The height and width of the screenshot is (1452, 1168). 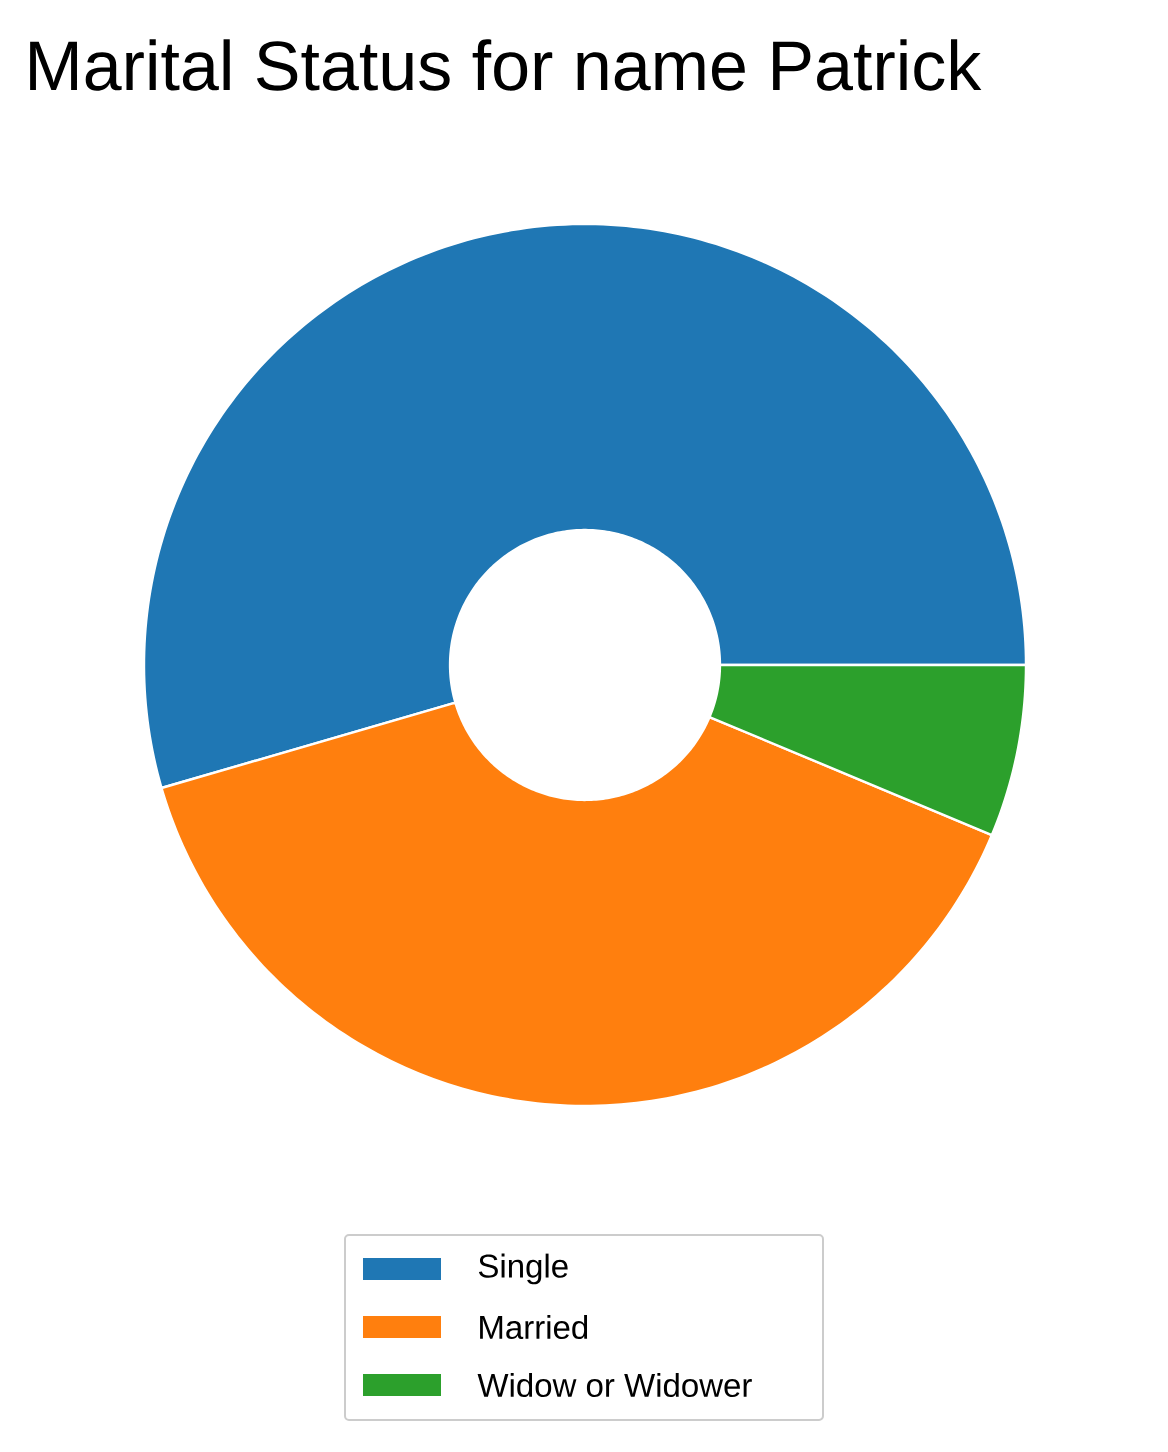 What do you see at coordinates (534, 1327) in the screenshot?
I see `legend-label: Married` at bounding box center [534, 1327].